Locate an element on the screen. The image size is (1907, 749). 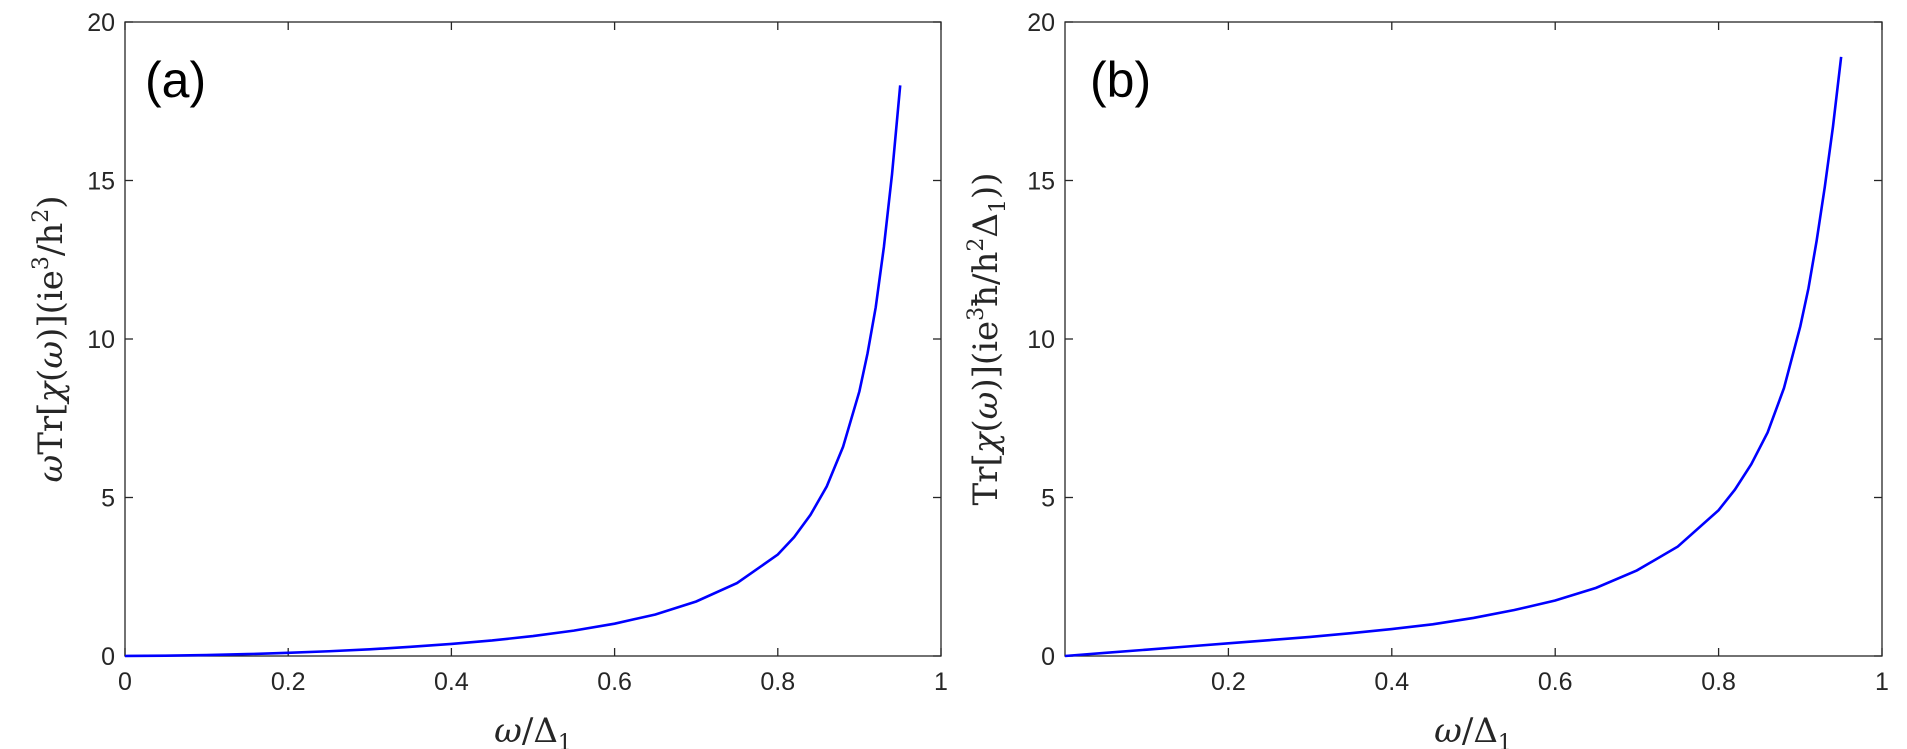
panel-a-ytick-label: 5 is located at coordinates (108, 499).